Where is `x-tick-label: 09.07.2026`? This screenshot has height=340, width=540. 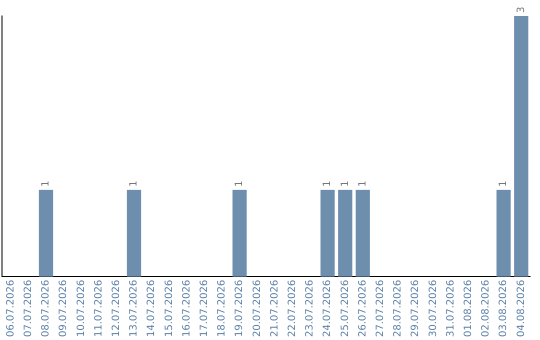
x-tick-label: 09.07.2026 is located at coordinates (64, 309).